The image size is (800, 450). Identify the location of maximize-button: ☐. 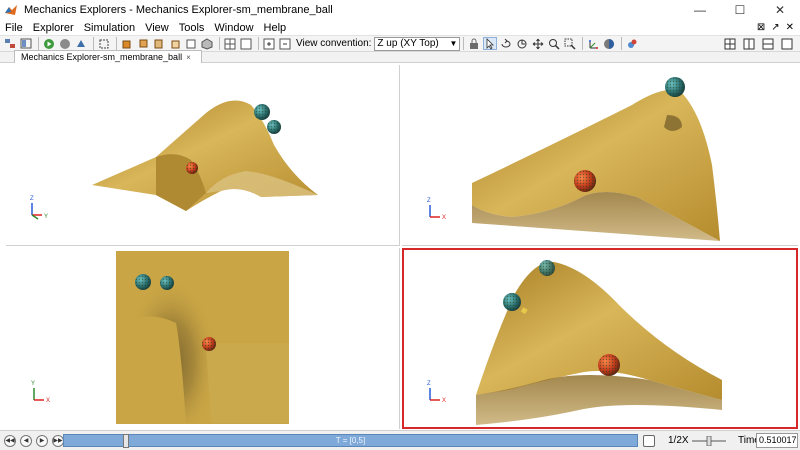
(740, 10).